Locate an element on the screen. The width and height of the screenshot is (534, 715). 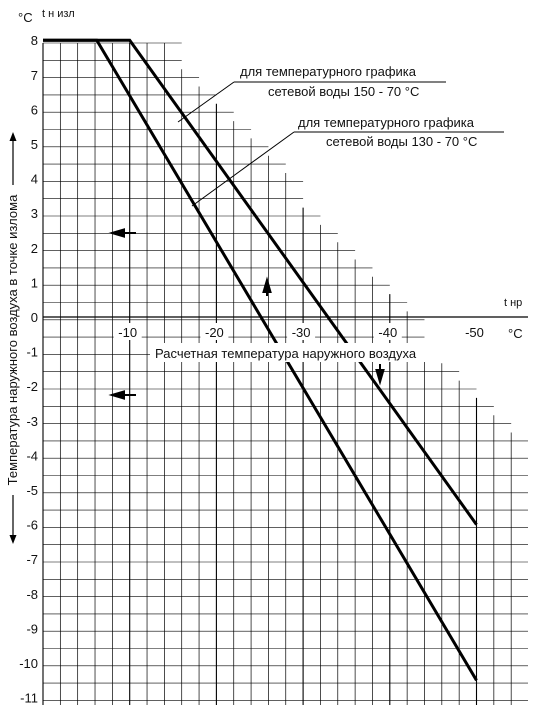
x-tick-label: -30 is located at coordinates (301, 332).